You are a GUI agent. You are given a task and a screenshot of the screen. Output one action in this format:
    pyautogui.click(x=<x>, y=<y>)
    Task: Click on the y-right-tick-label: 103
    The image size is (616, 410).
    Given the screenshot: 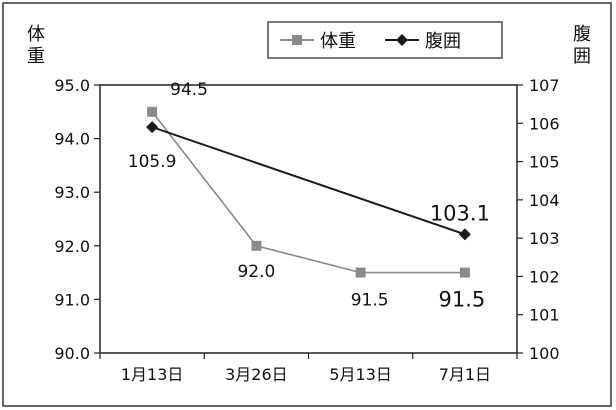 What is the action you would take?
    pyautogui.click(x=544, y=238)
    